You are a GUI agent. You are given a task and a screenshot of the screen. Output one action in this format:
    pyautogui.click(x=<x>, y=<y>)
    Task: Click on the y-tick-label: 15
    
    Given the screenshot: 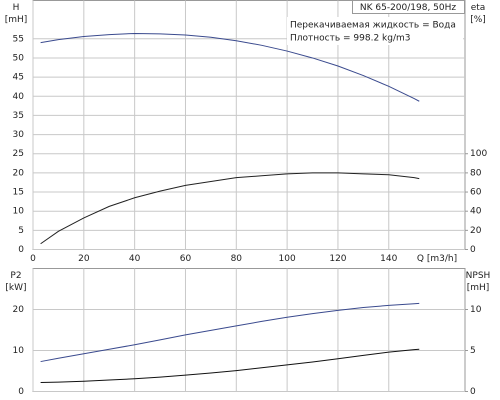 What is the action you would take?
    pyautogui.click(x=18, y=193)
    